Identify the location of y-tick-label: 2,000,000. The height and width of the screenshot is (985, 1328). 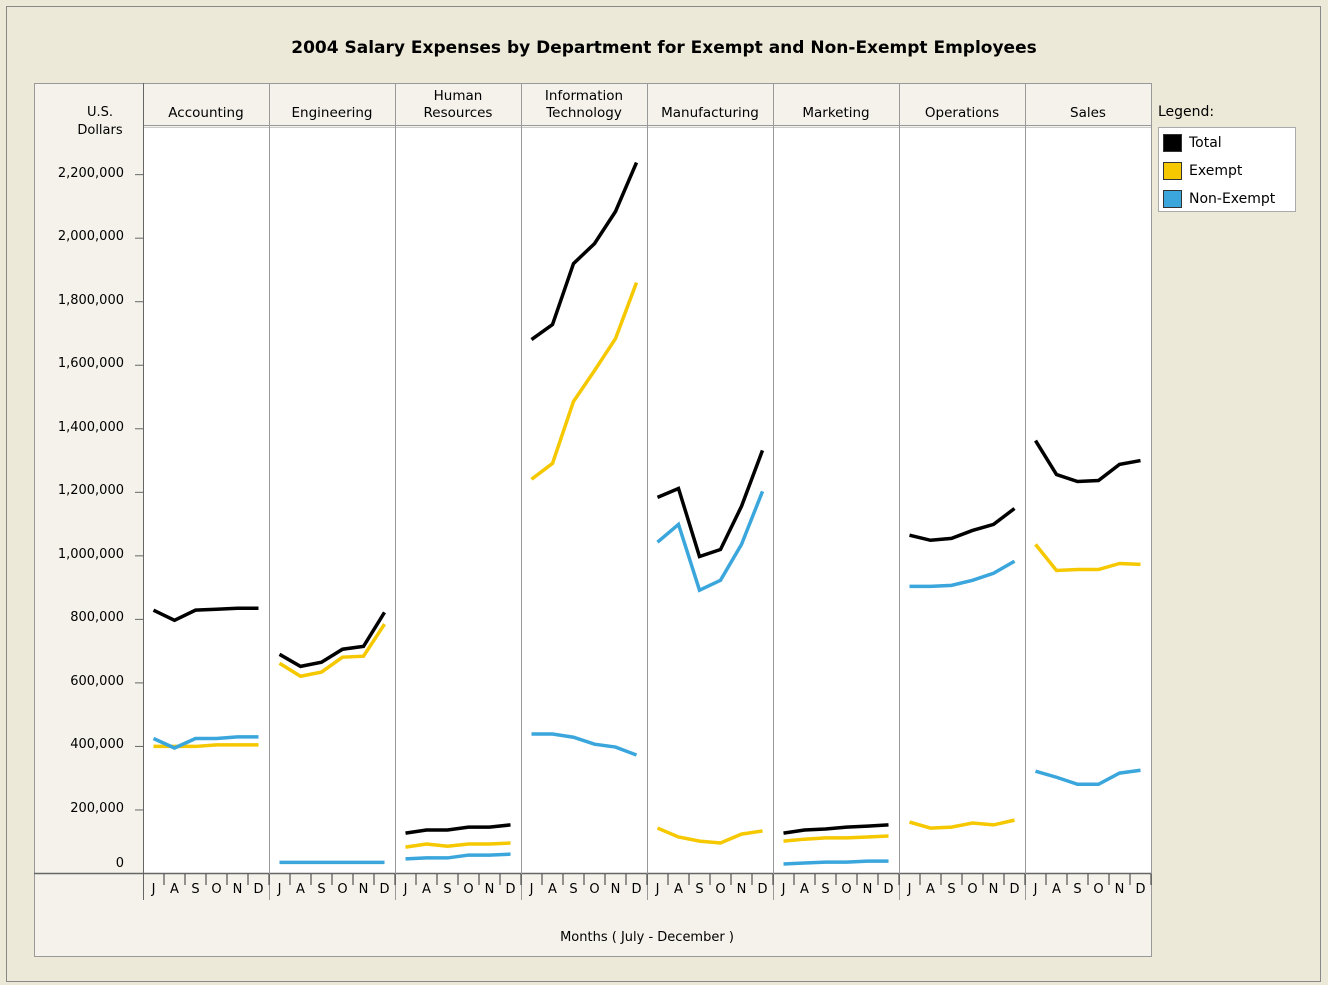
(90, 237).